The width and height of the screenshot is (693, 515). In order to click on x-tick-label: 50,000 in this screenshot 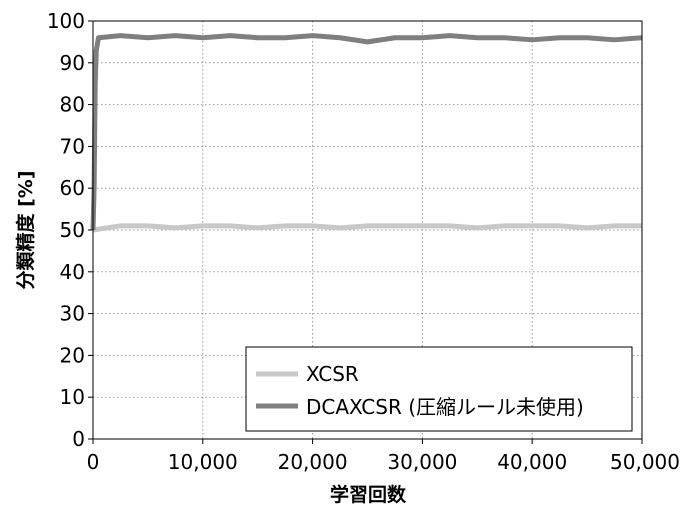, I will do `click(645, 462)`.